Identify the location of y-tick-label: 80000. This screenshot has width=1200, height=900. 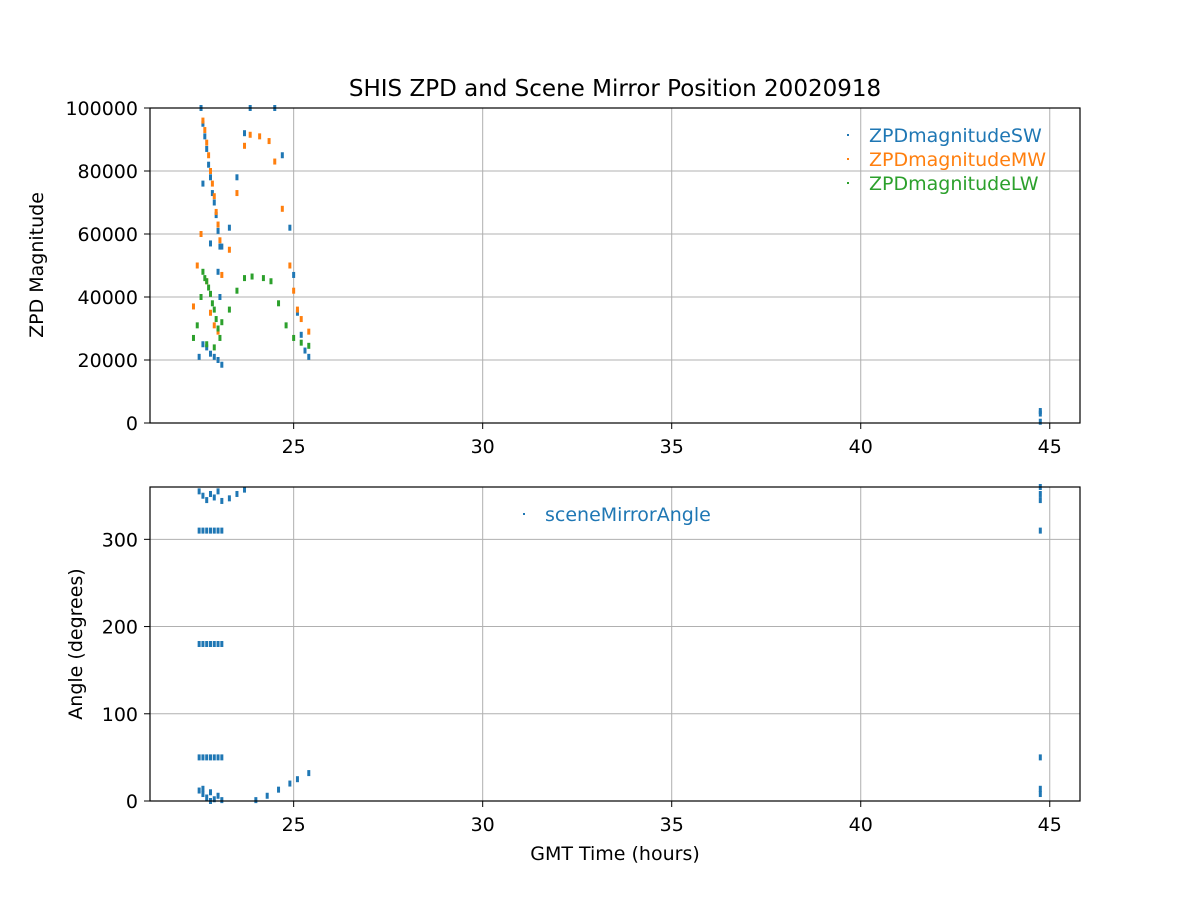
(108, 172).